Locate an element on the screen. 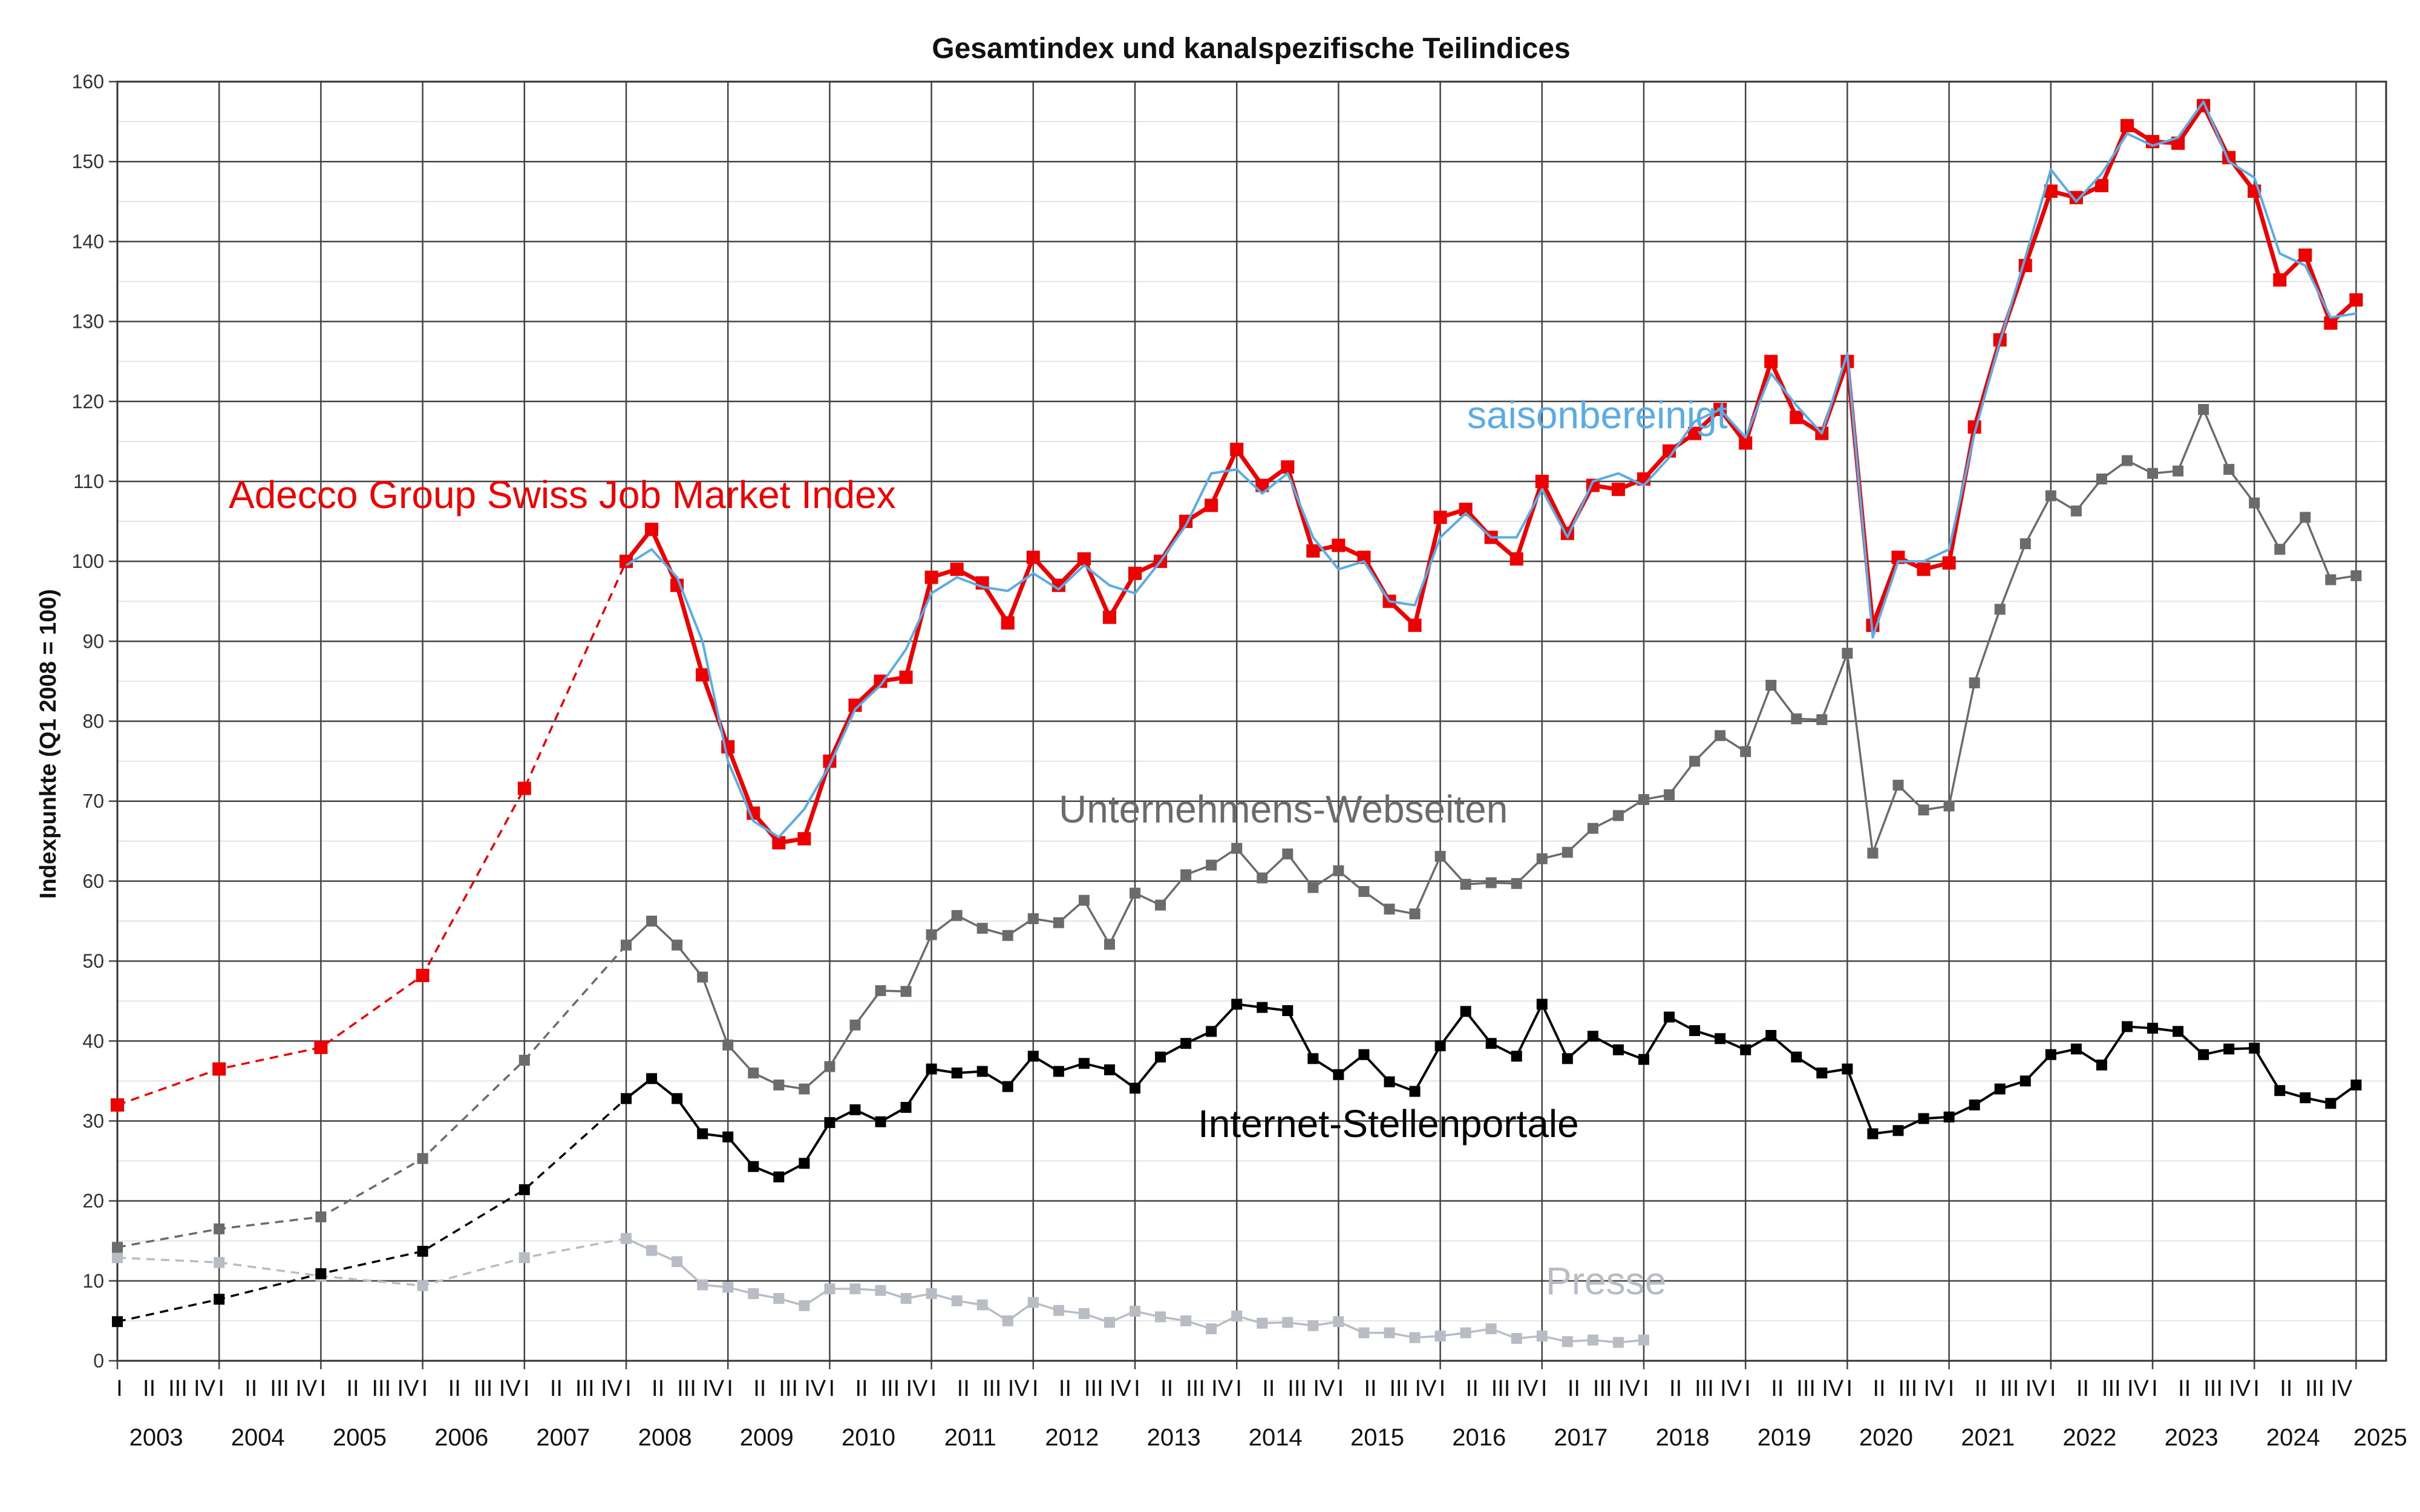 This screenshot has width=2420, height=1512. y-tick-label: 30 is located at coordinates (93, 1121).